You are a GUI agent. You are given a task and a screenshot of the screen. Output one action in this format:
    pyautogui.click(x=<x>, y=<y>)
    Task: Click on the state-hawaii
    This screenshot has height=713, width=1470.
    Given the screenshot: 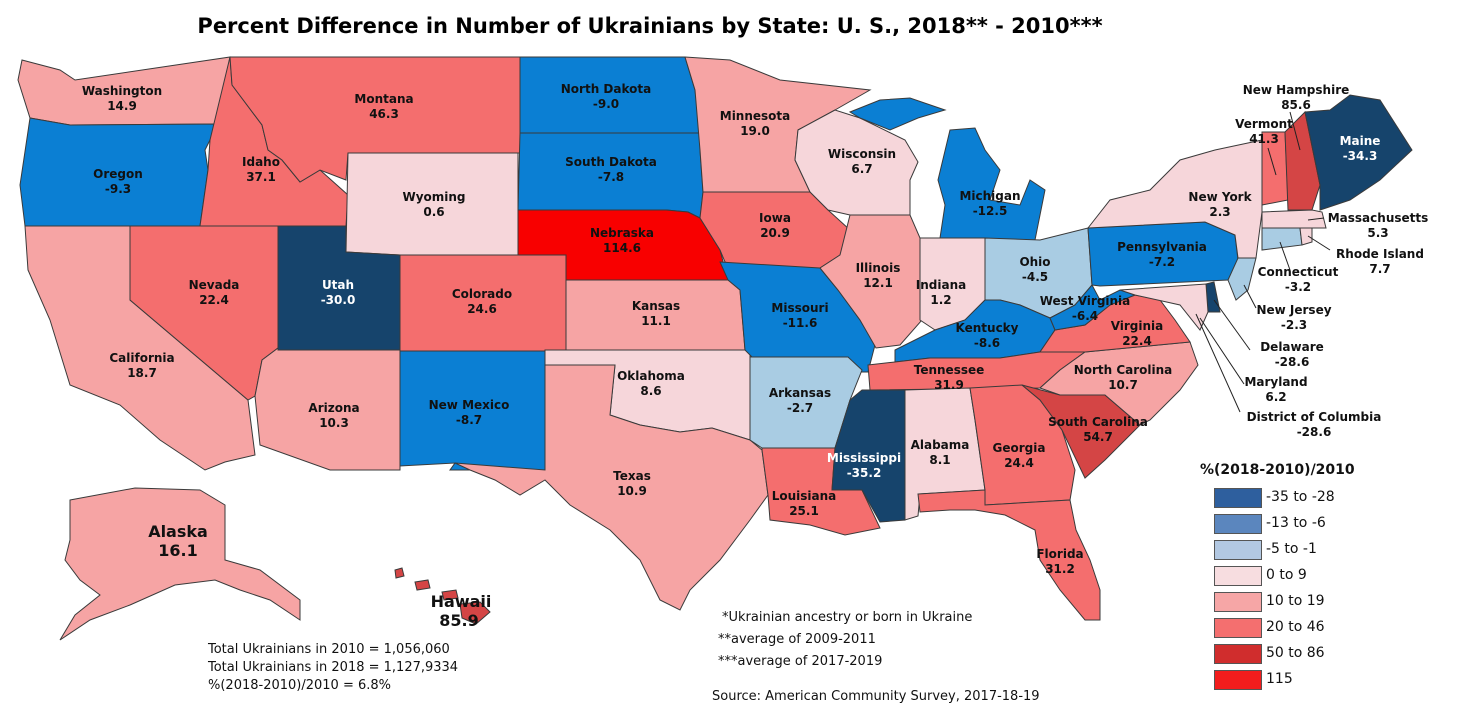 What is the action you would take?
    pyautogui.click(x=442, y=596)
    